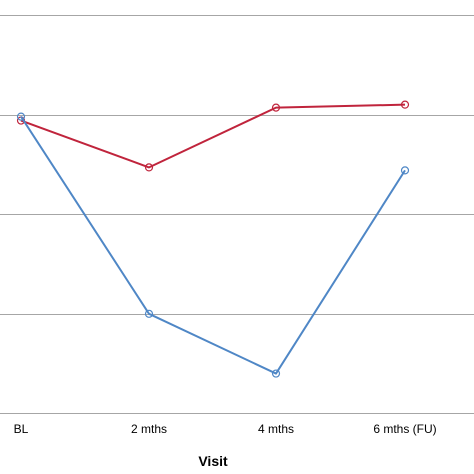 The image size is (474, 474). I want to click on x-tick-label: BL, so click(21, 429).